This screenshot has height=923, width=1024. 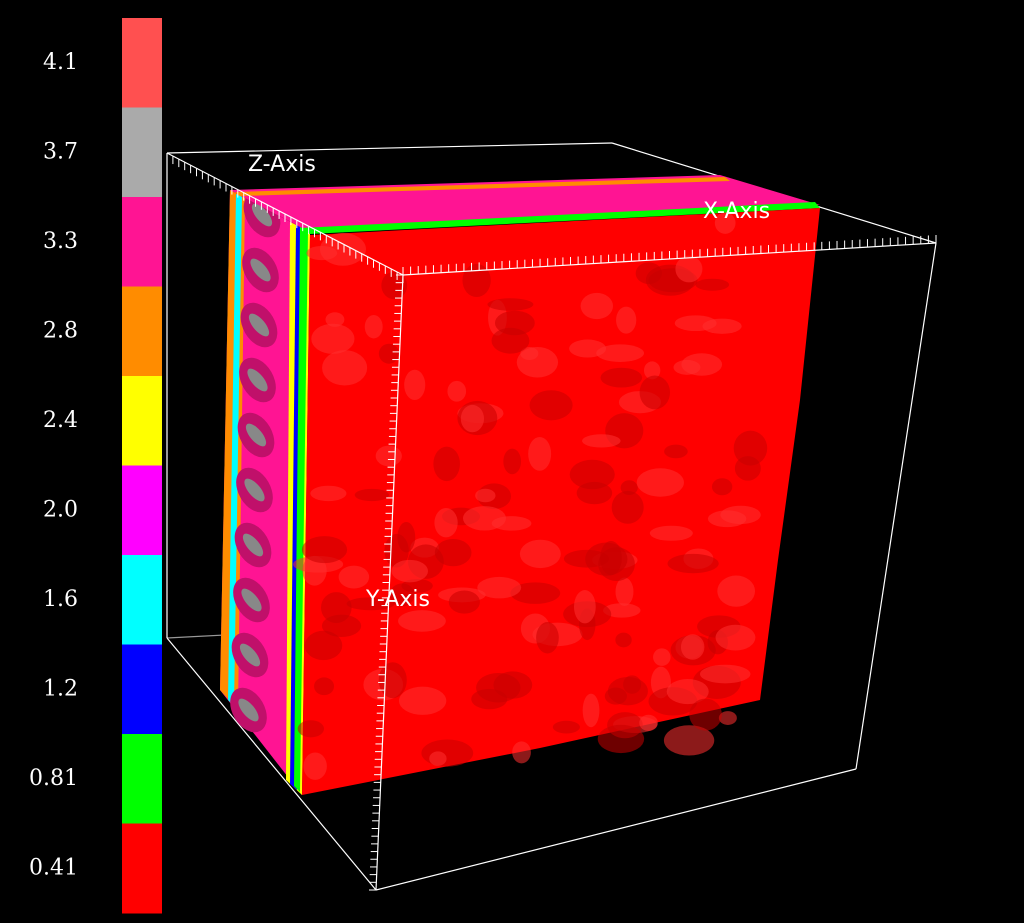 What do you see at coordinates (60, 599) in the screenshot?
I see `colorbar-label: 1.6` at bounding box center [60, 599].